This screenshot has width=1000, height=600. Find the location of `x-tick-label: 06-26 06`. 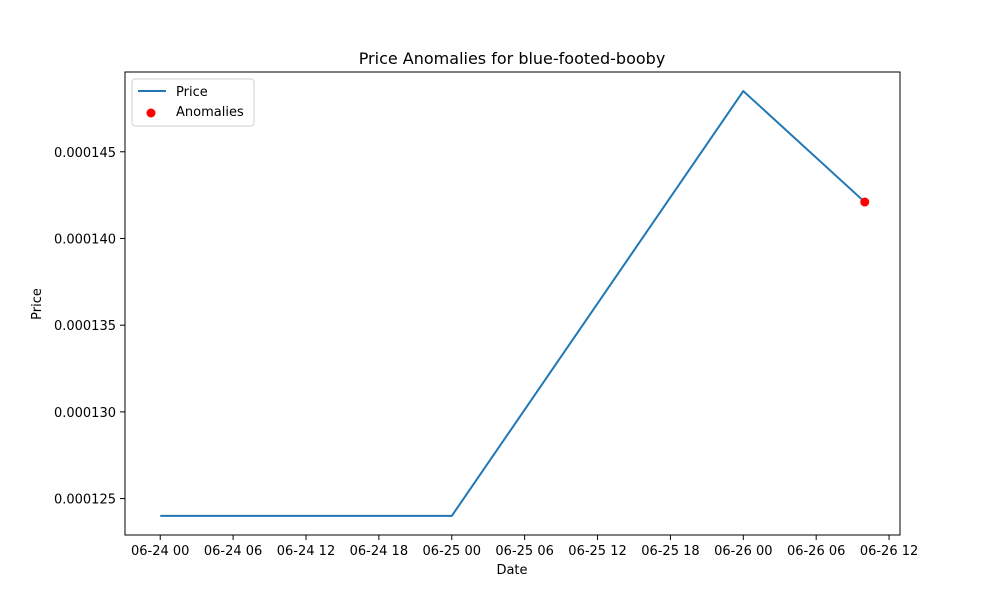

x-tick-label: 06-26 06 is located at coordinates (816, 551).